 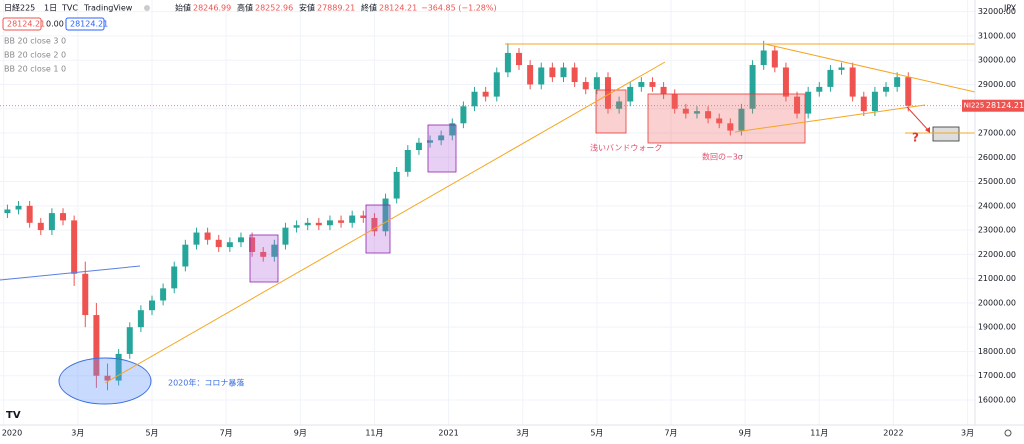 What do you see at coordinates (13, 415) in the screenshot?
I see `tv-logo: TV` at bounding box center [13, 415].